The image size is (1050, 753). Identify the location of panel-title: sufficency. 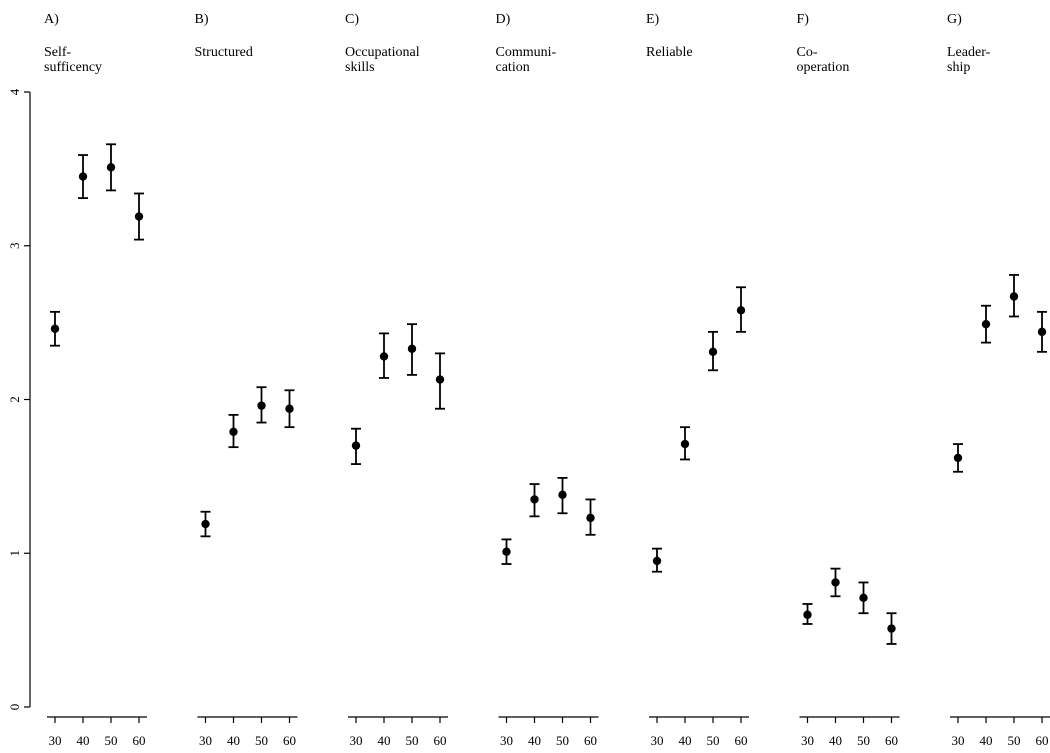
(73, 67).